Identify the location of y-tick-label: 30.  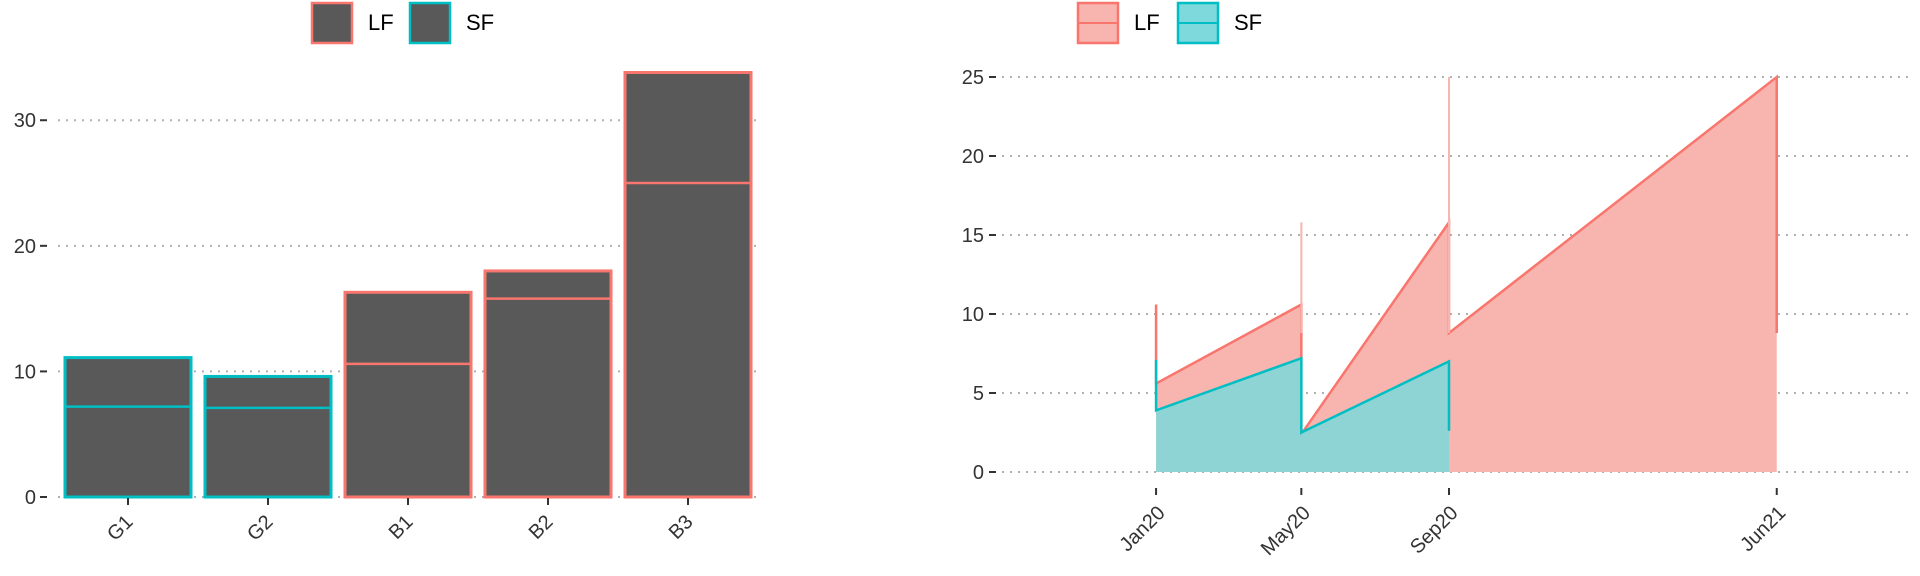
(25, 121).